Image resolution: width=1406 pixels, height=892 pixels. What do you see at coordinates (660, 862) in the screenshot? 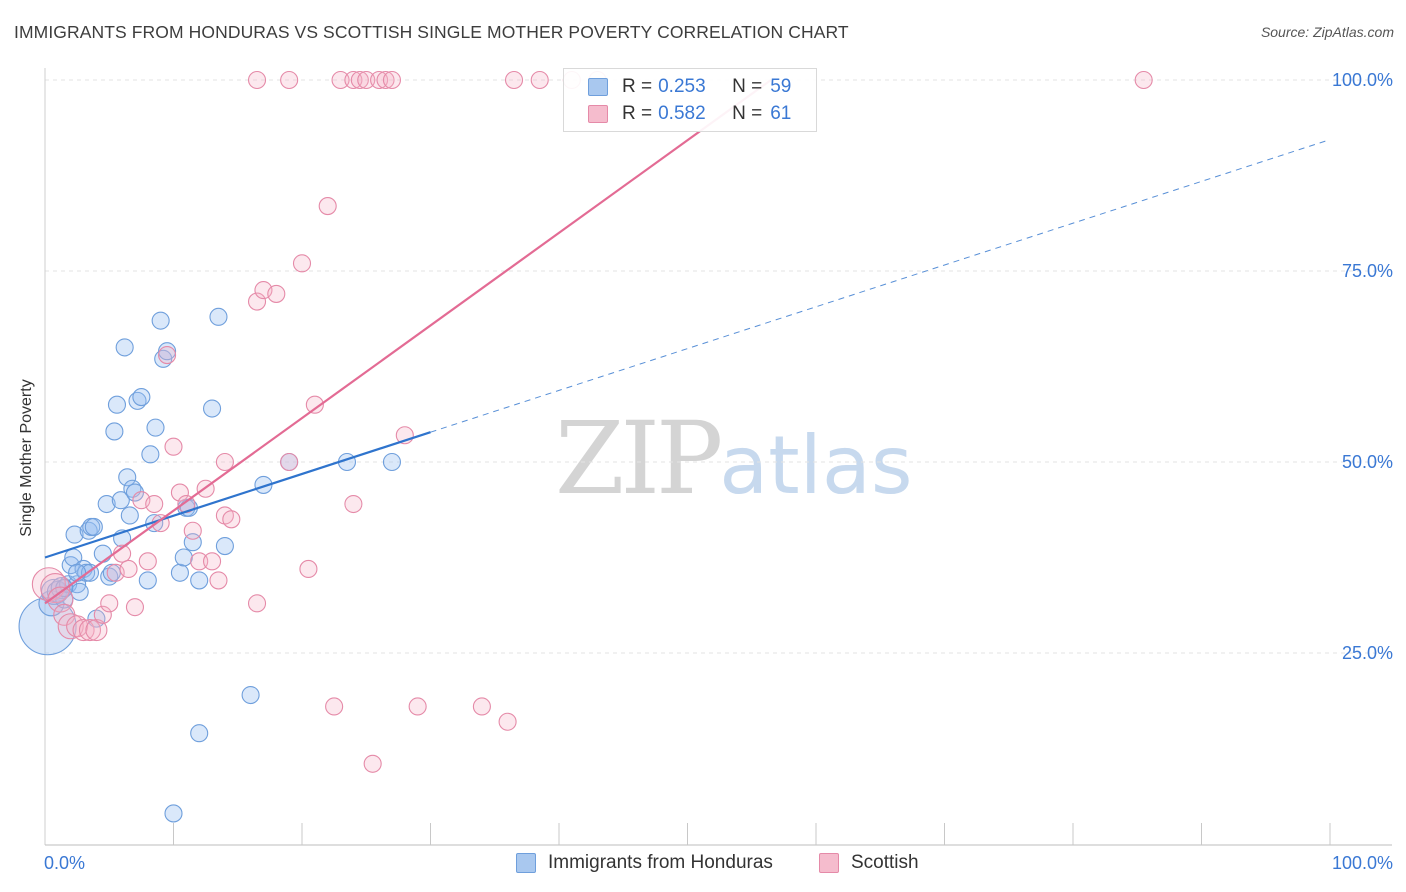
I see `legend-label-honduras: Immigrants from Honduras` at bounding box center [660, 862].